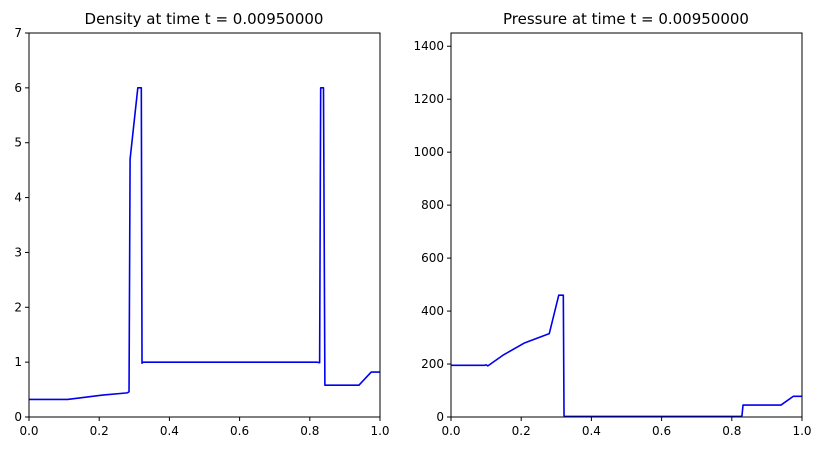  What do you see at coordinates (18, 198) in the screenshot?
I see `density-ytick-label: 4` at bounding box center [18, 198].